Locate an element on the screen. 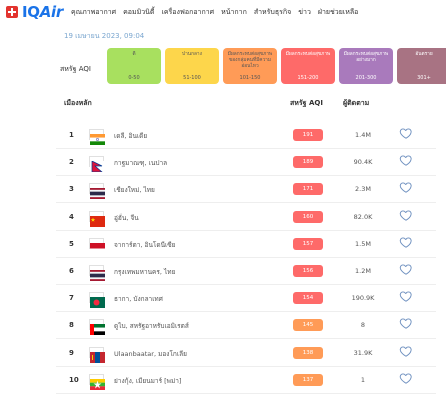 This screenshot has height=400, width=446. swiss-flag-icon is located at coordinates (12, 12).